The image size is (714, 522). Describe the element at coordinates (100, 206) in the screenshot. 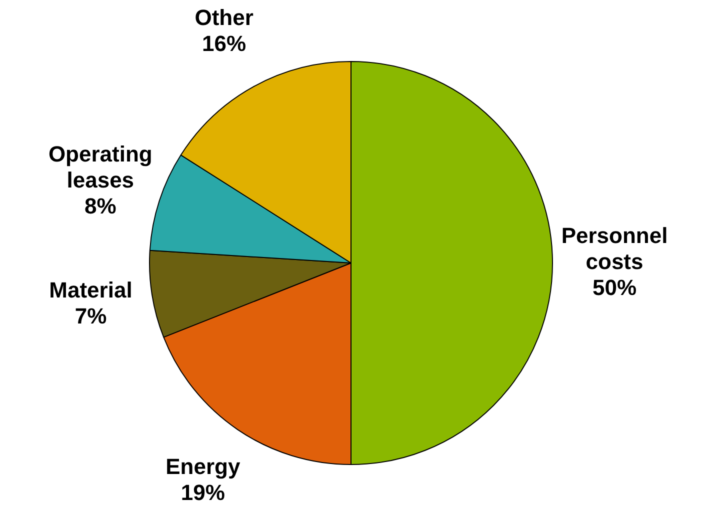

I see `data-label: 8%` at that location.